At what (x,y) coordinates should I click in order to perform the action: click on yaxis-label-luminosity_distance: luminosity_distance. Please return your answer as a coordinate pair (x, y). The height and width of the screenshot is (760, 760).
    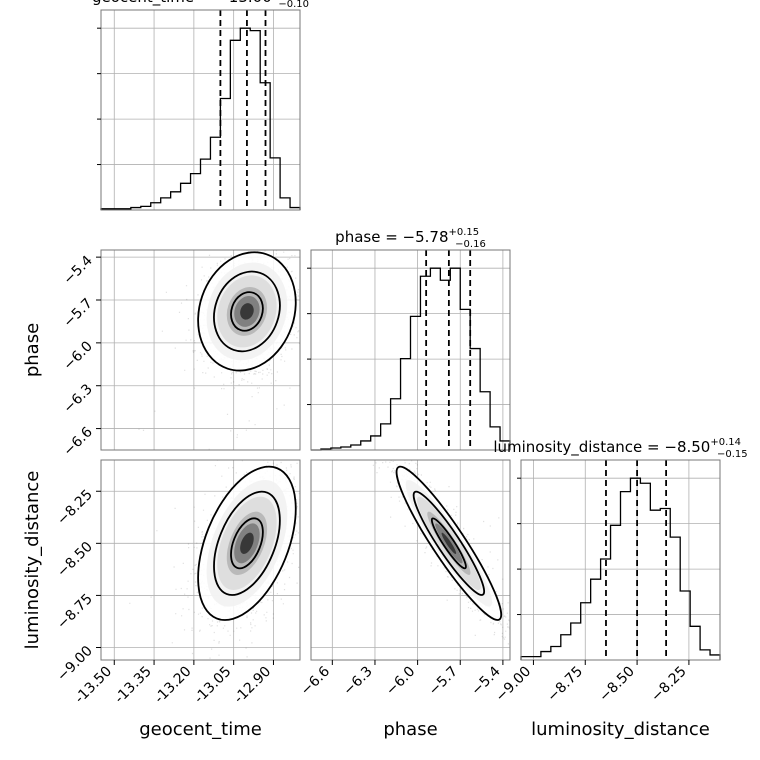
    Looking at the image, I should click on (32, 560).